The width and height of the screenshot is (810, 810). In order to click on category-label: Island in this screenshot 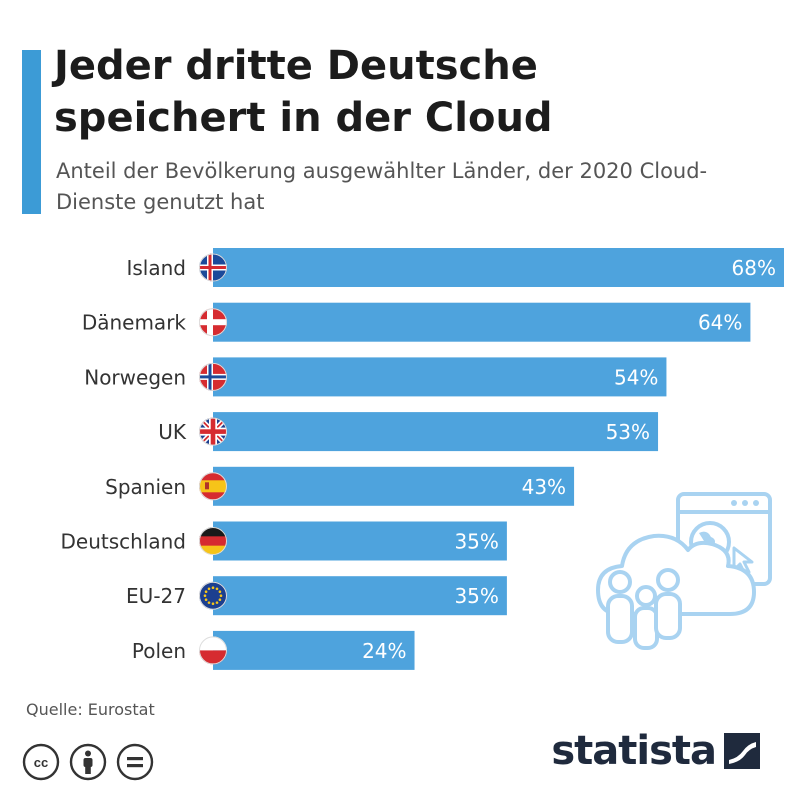, I will do `click(156, 268)`.